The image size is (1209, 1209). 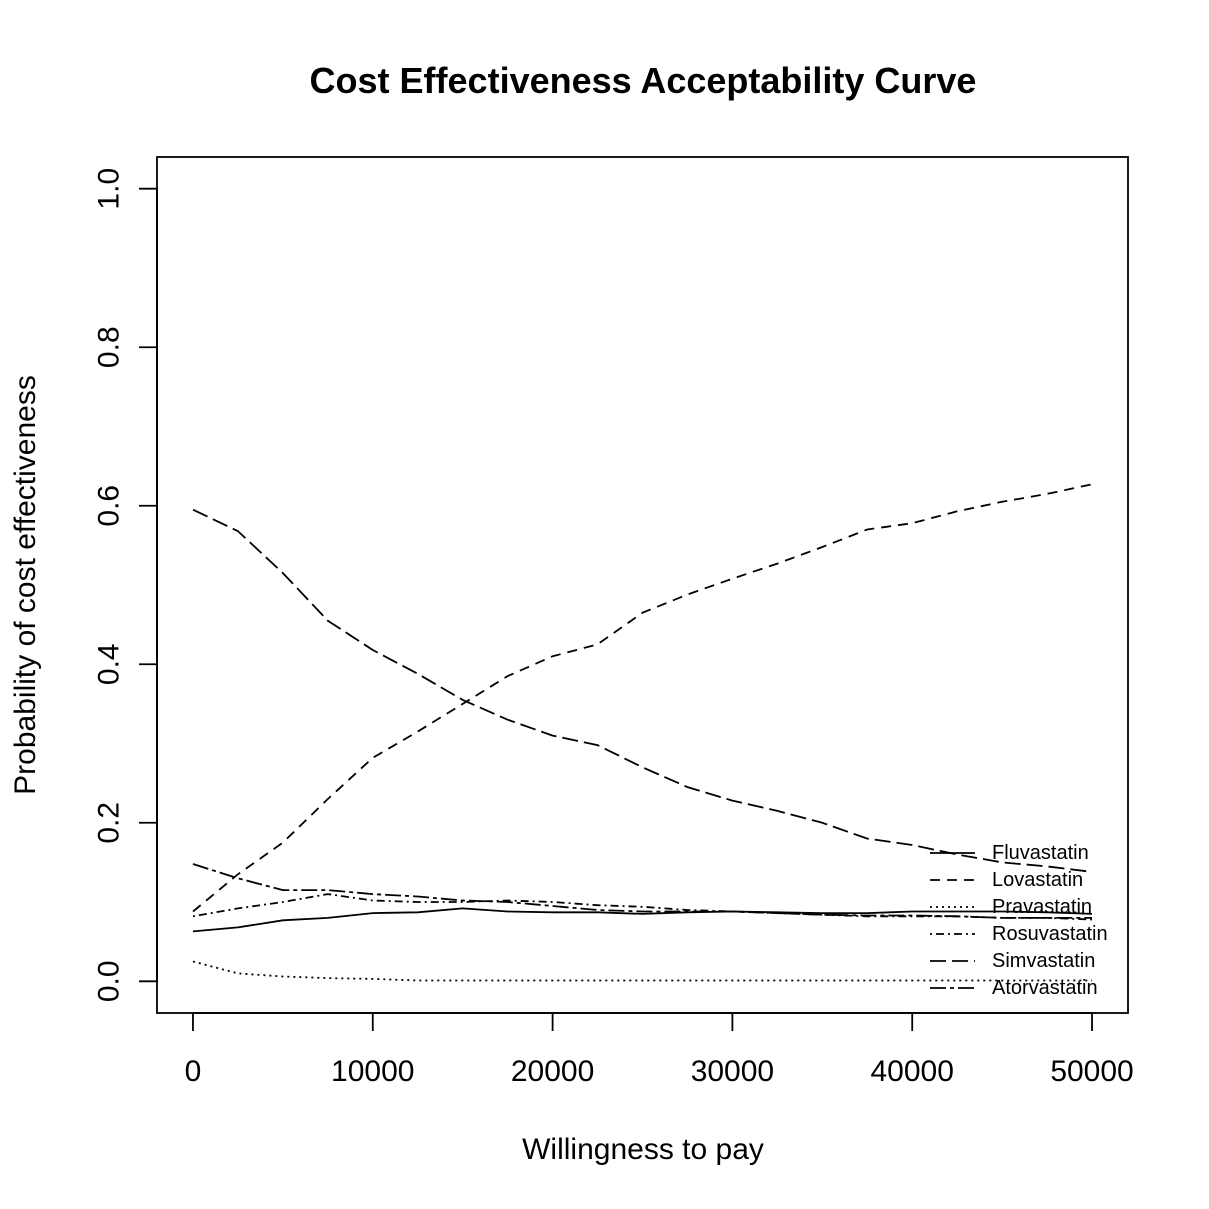 What do you see at coordinates (125, 585) in the screenshot?
I see `y-axis: 0.0 0.2 0.4 0.6 0.8 1.0` at bounding box center [125, 585].